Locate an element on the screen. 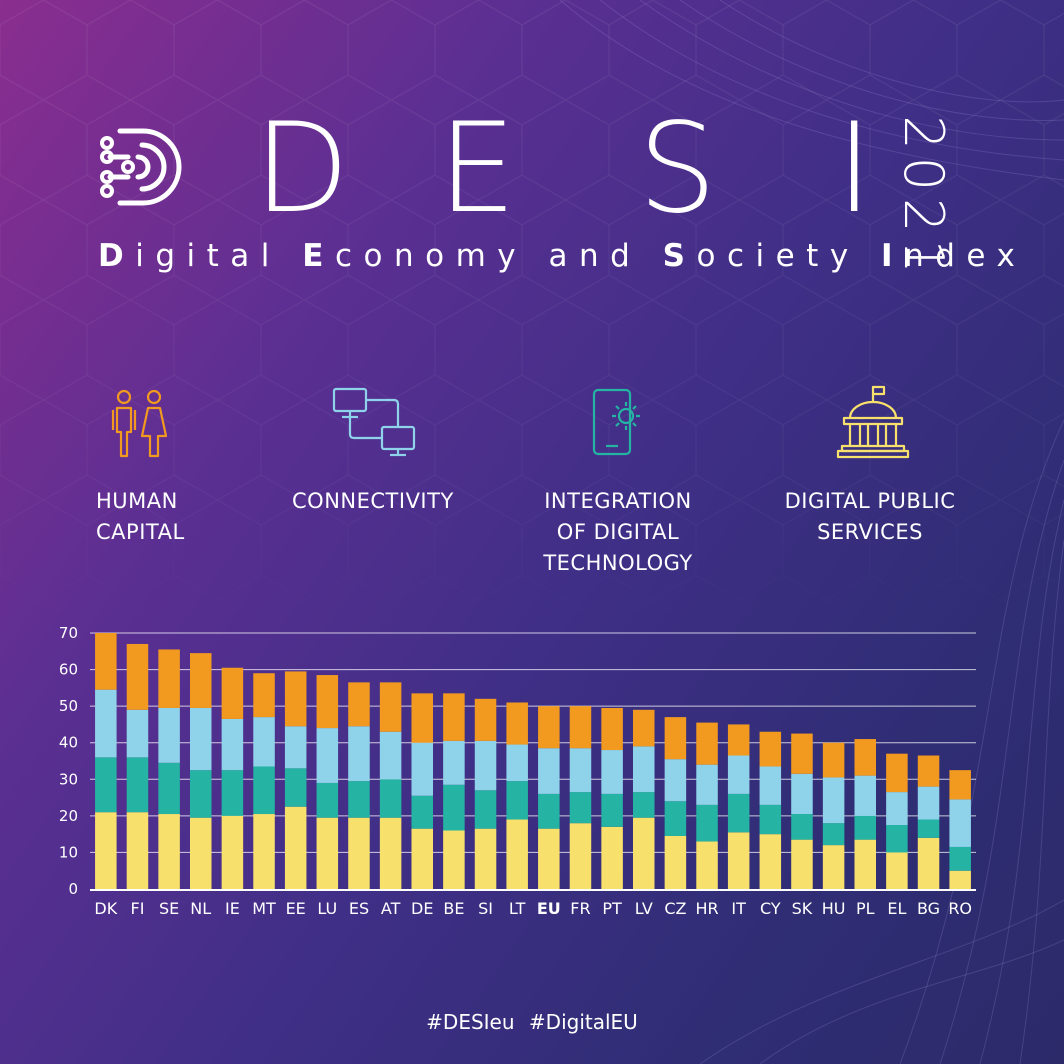  x-tick-label: SK is located at coordinates (802, 908).